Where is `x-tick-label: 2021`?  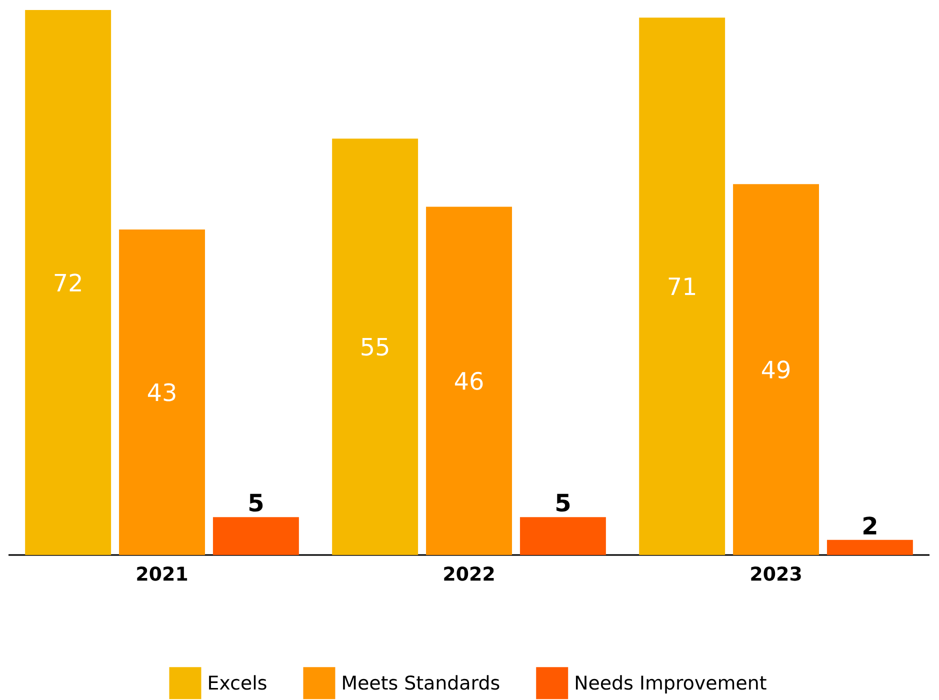
x-tick-label: 2021 is located at coordinates (162, 573).